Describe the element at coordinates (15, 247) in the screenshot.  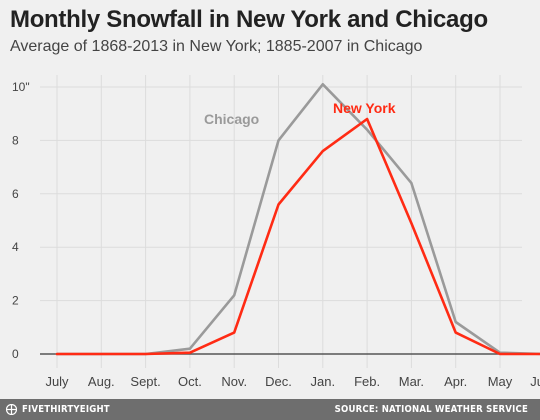
I see `y-tick-label: 4` at that location.